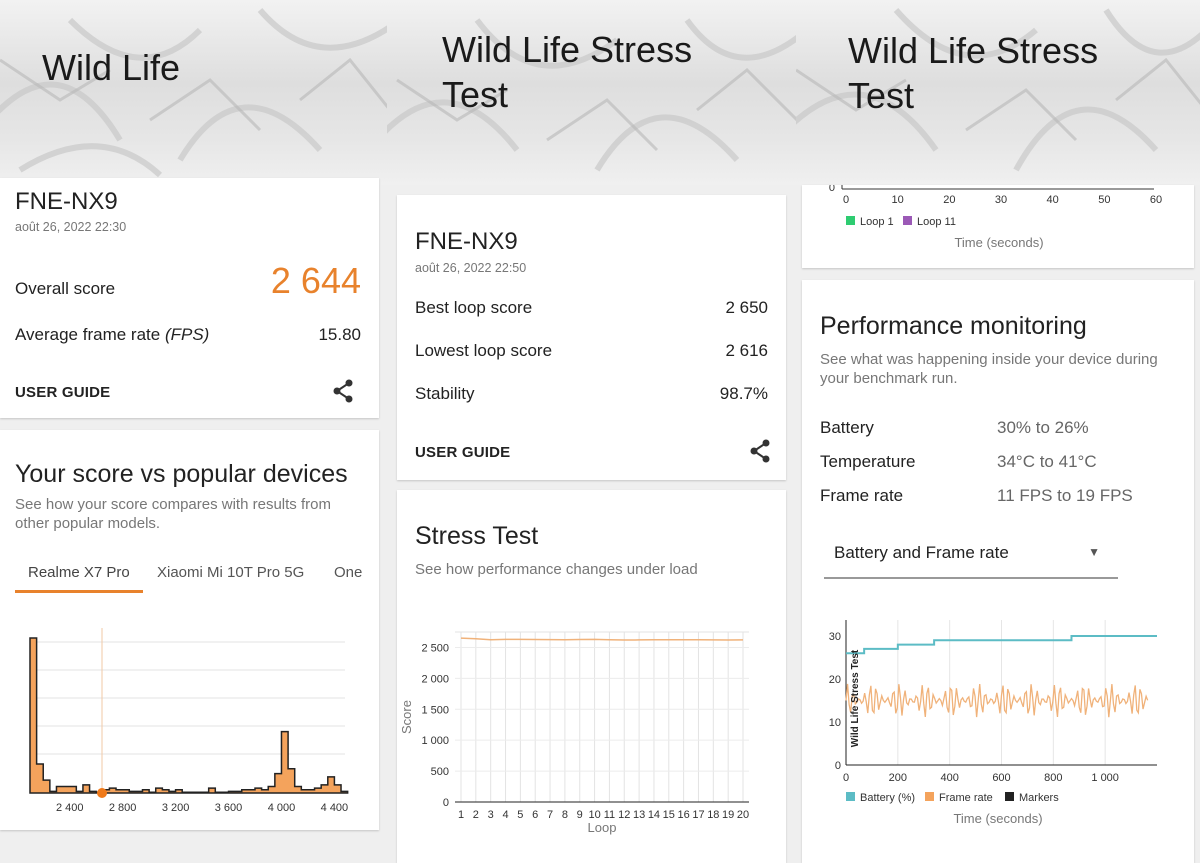 The width and height of the screenshot is (1200, 863). Describe the element at coordinates (435, 648) in the screenshot. I see `y-tick-label: 2 500` at that location.